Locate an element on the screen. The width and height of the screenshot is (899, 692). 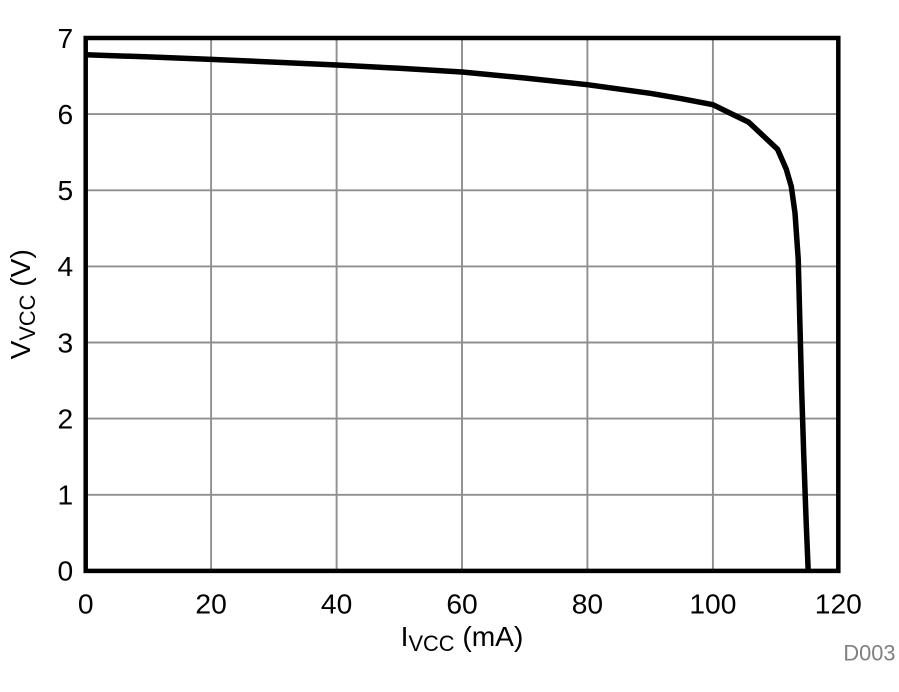
svg-text: 60 is located at coordinates (461, 604).